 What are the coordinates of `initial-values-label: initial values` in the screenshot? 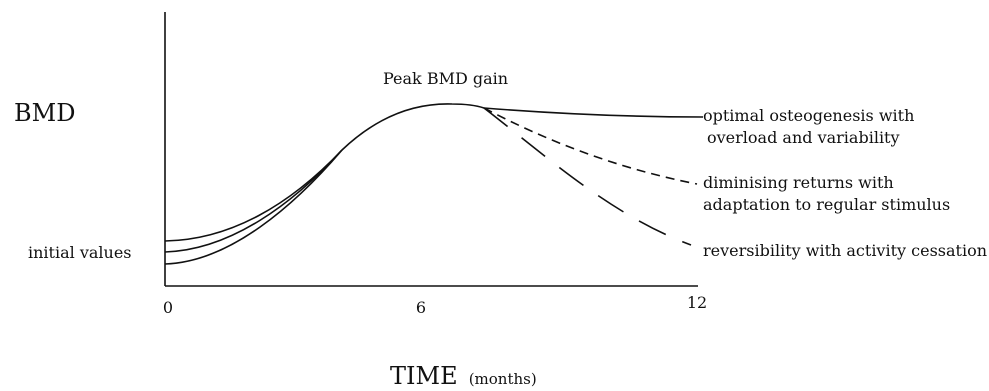 It's located at (80, 252).